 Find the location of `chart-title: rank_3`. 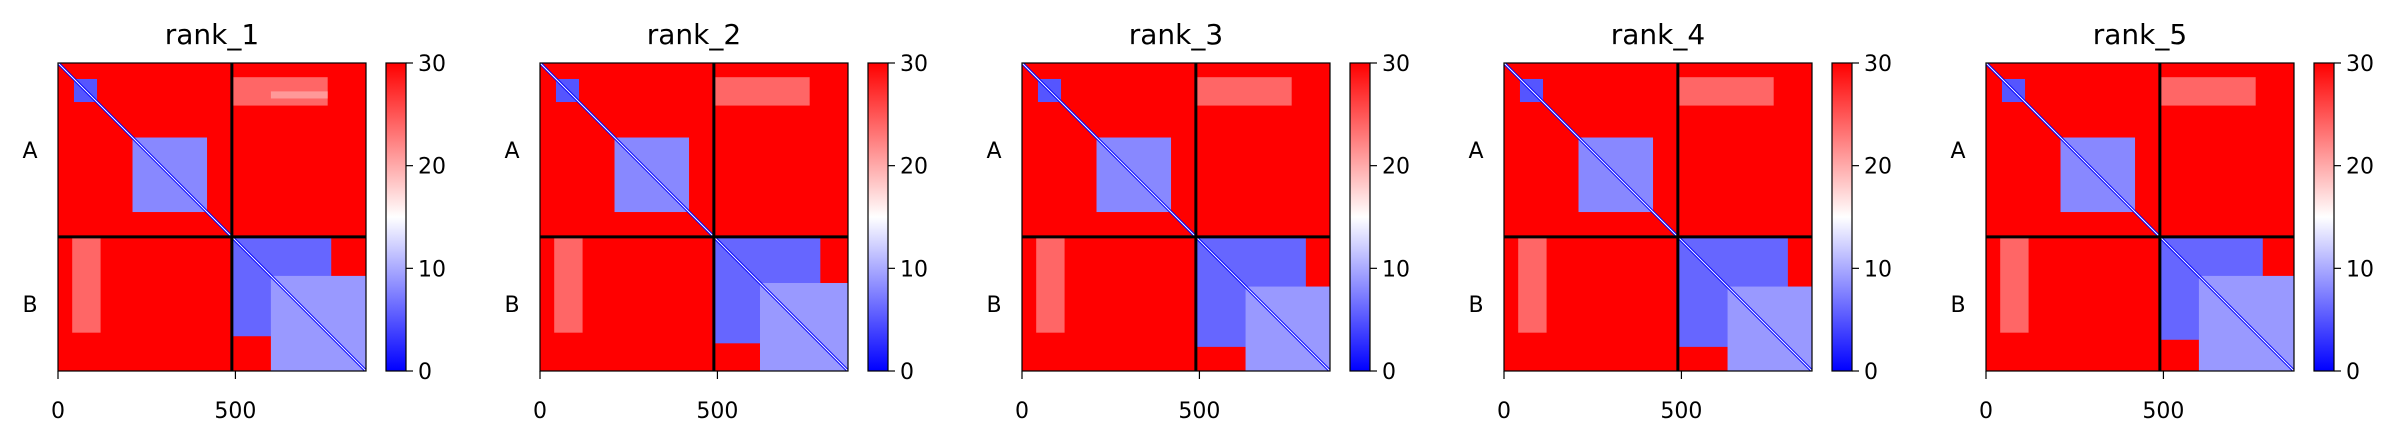

chart-title: rank_3 is located at coordinates (1176, 34).